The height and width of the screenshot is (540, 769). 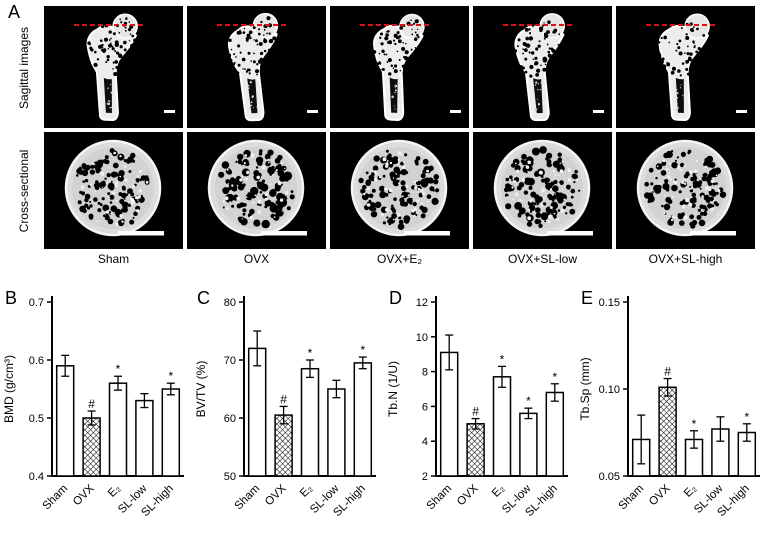 I want to click on sagittal-image-ovx, so click(x=256, y=67).